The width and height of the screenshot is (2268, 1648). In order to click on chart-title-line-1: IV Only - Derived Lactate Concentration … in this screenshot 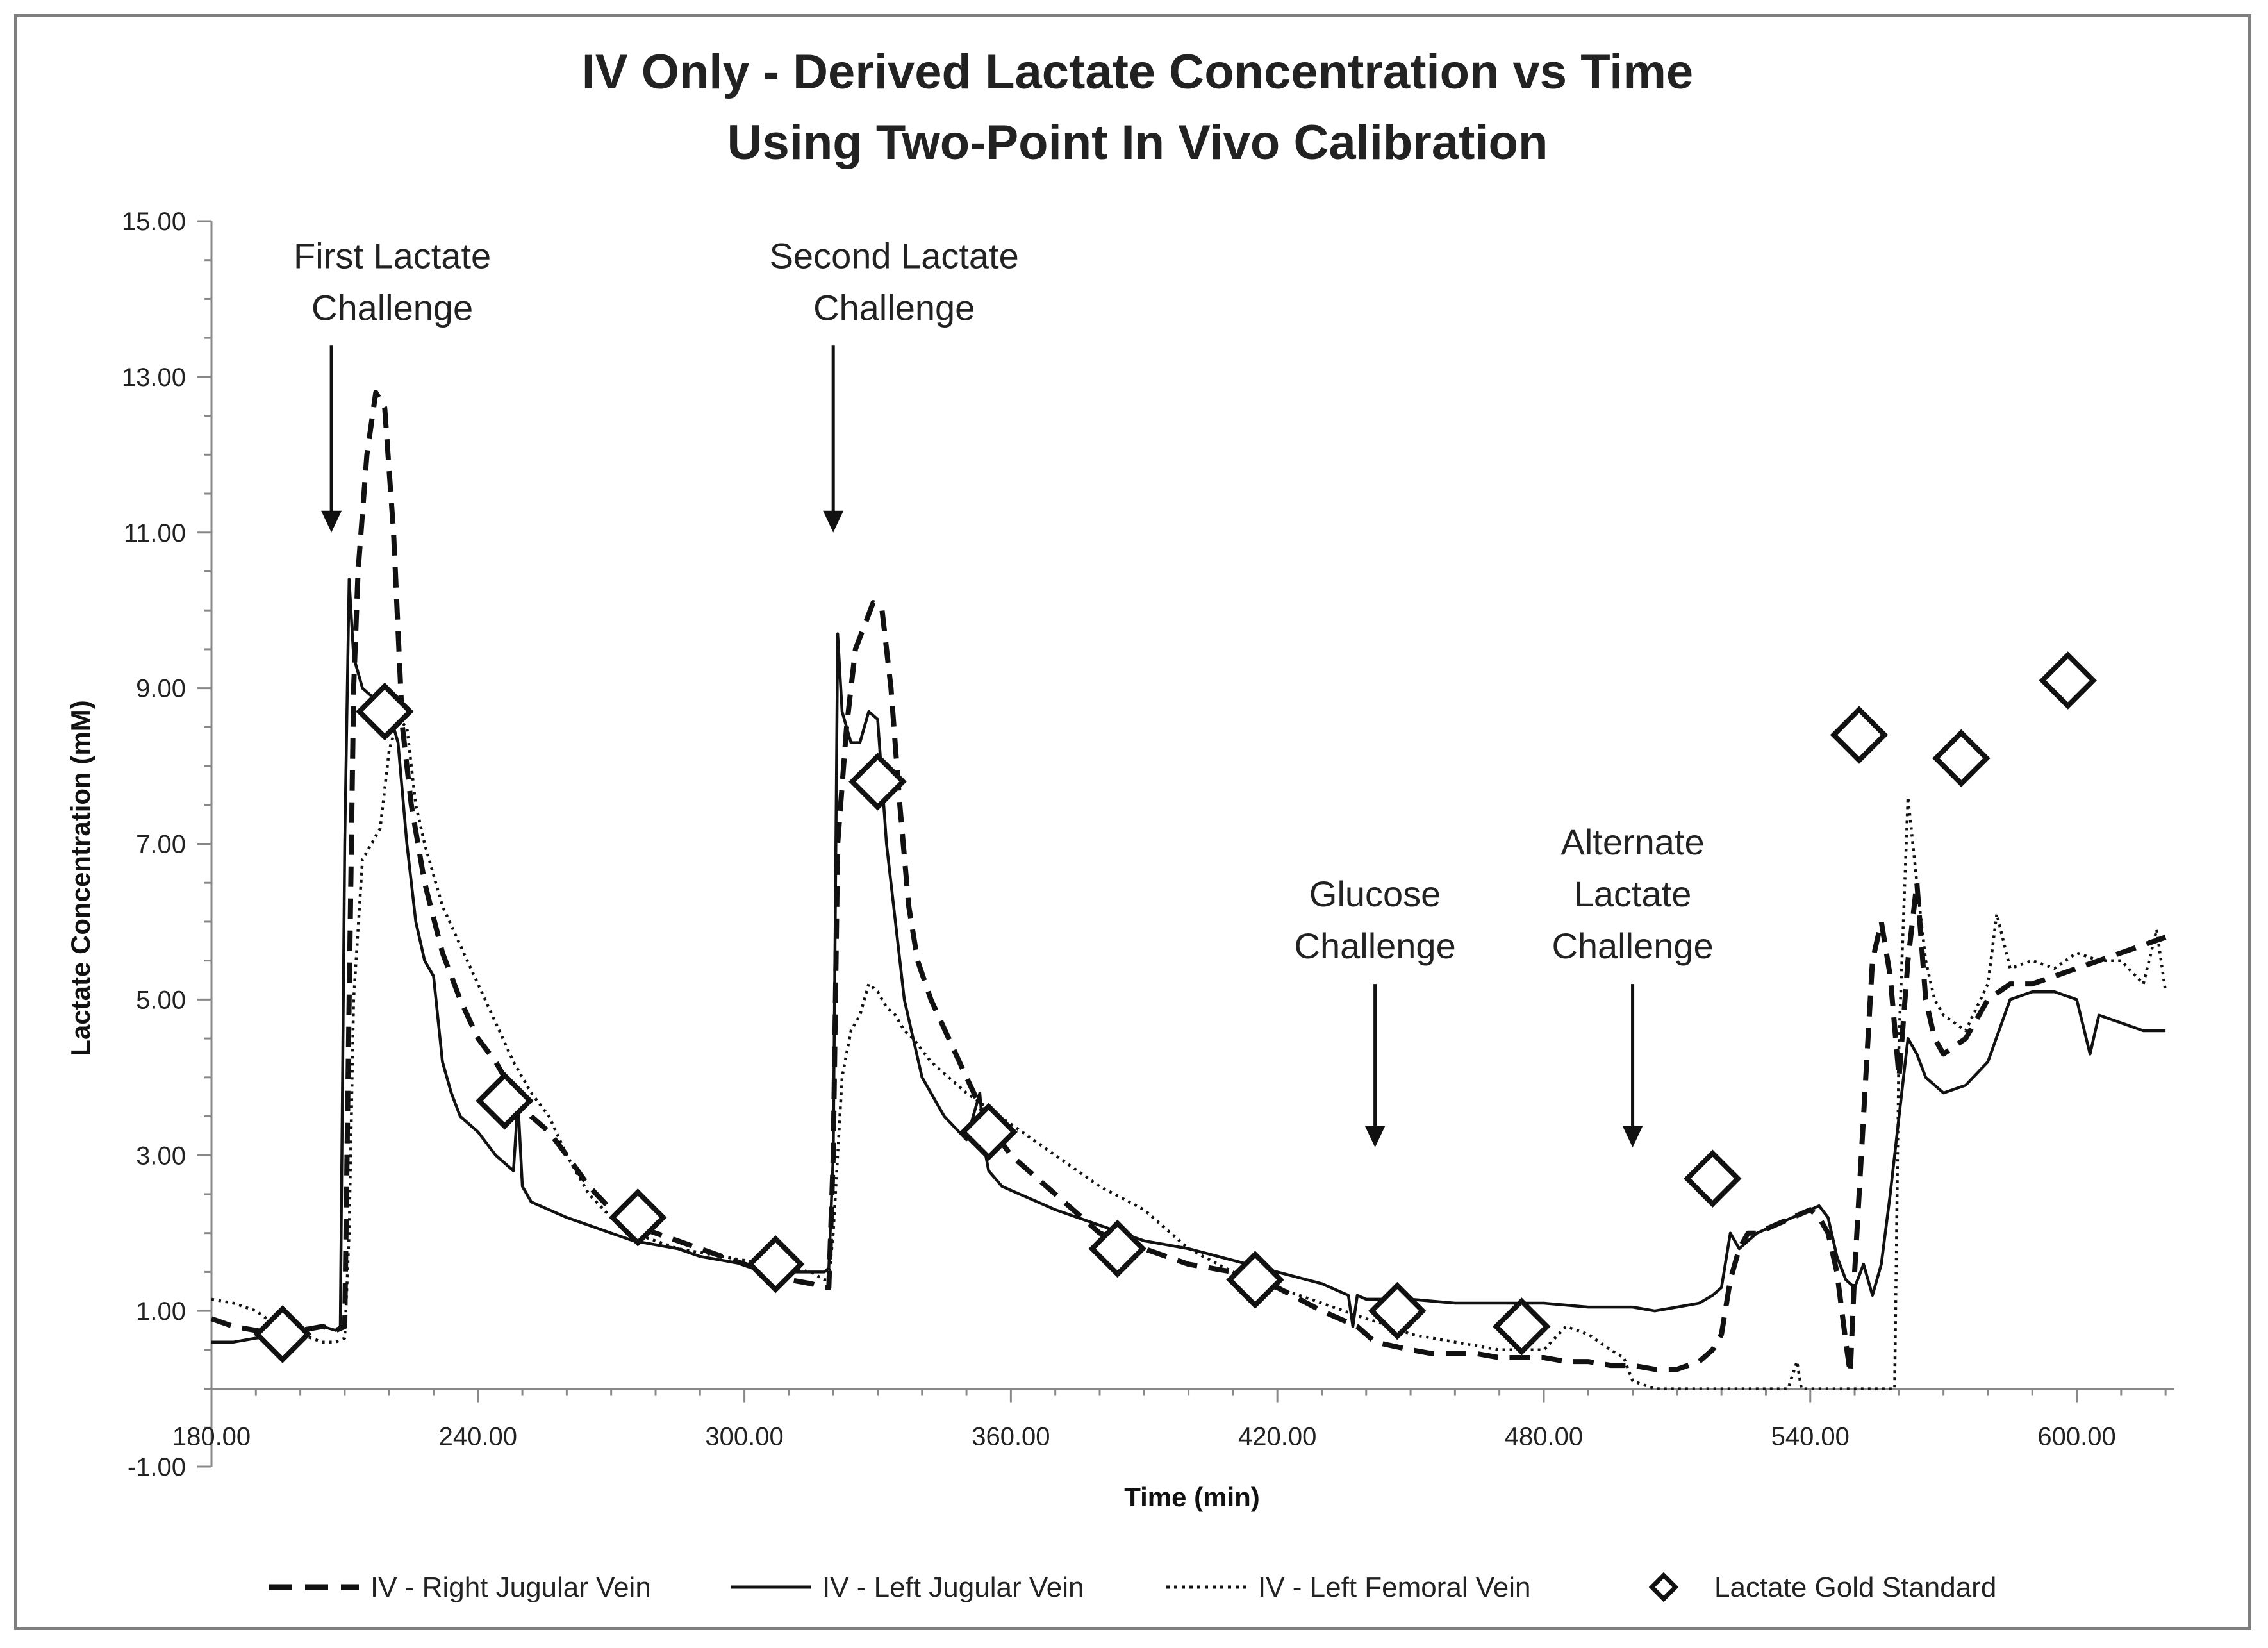, I will do `click(1137, 72)`.